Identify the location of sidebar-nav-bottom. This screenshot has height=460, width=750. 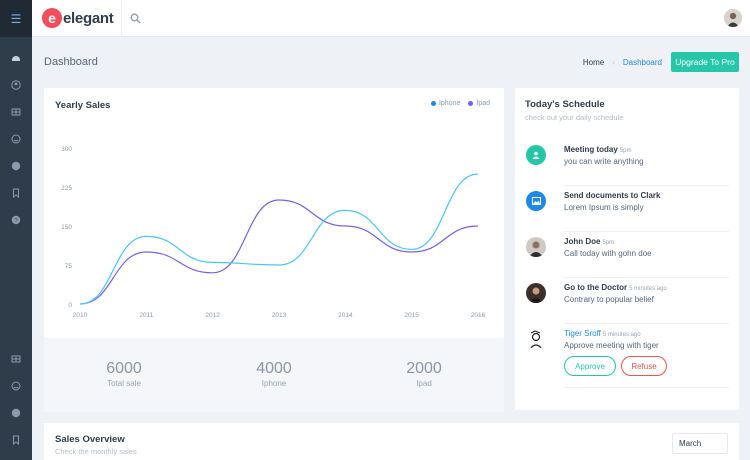
(16, 406).